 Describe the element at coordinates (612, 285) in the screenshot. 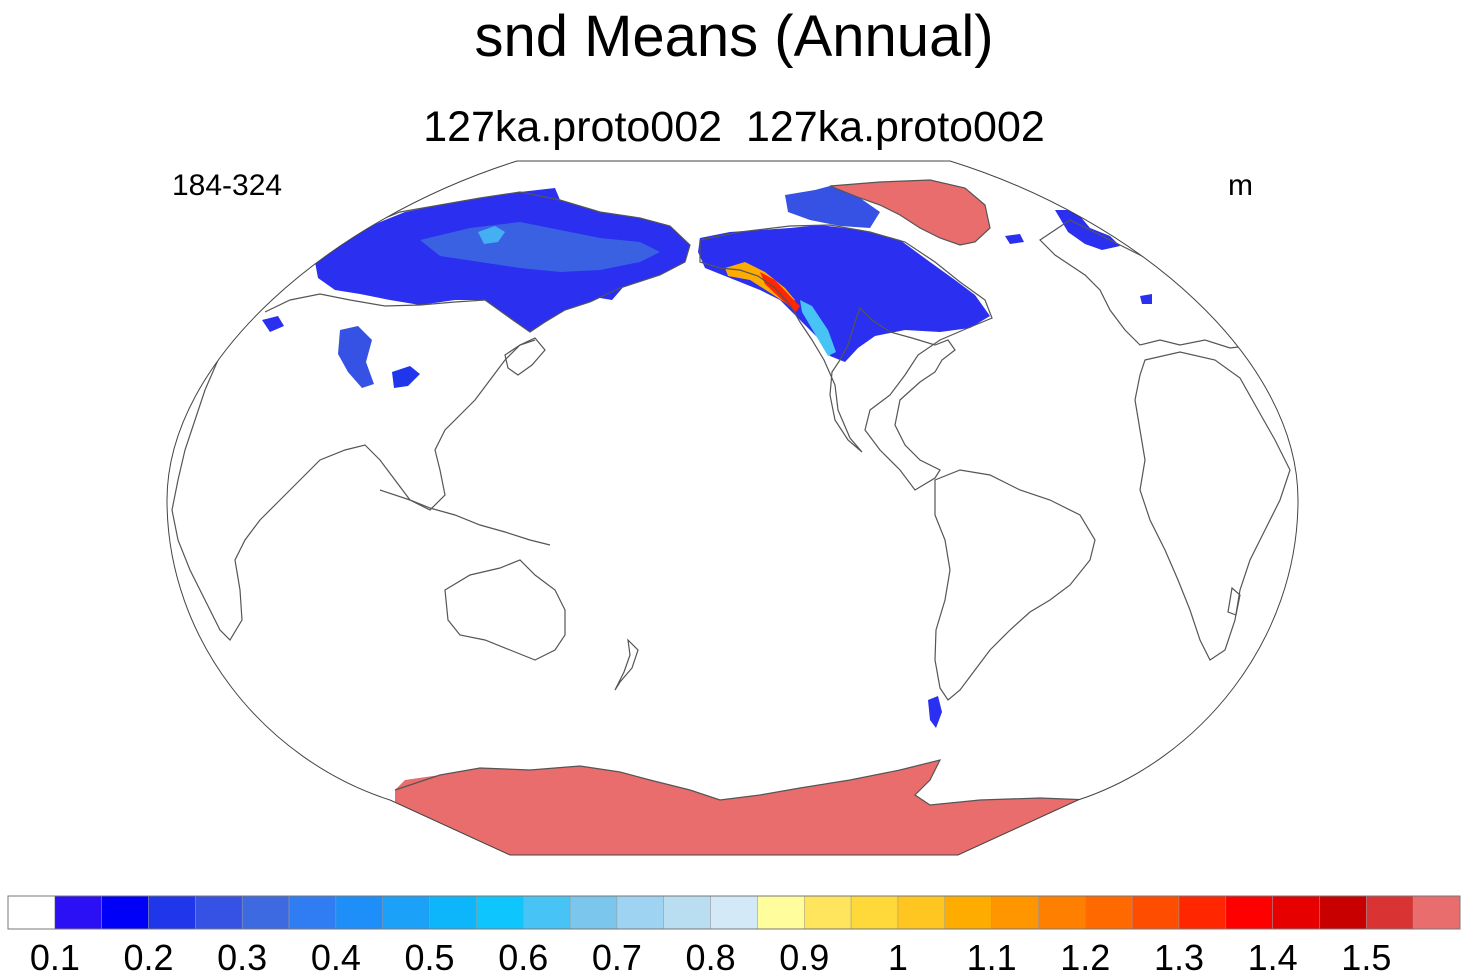

I see `kamchatka-snow` at that location.